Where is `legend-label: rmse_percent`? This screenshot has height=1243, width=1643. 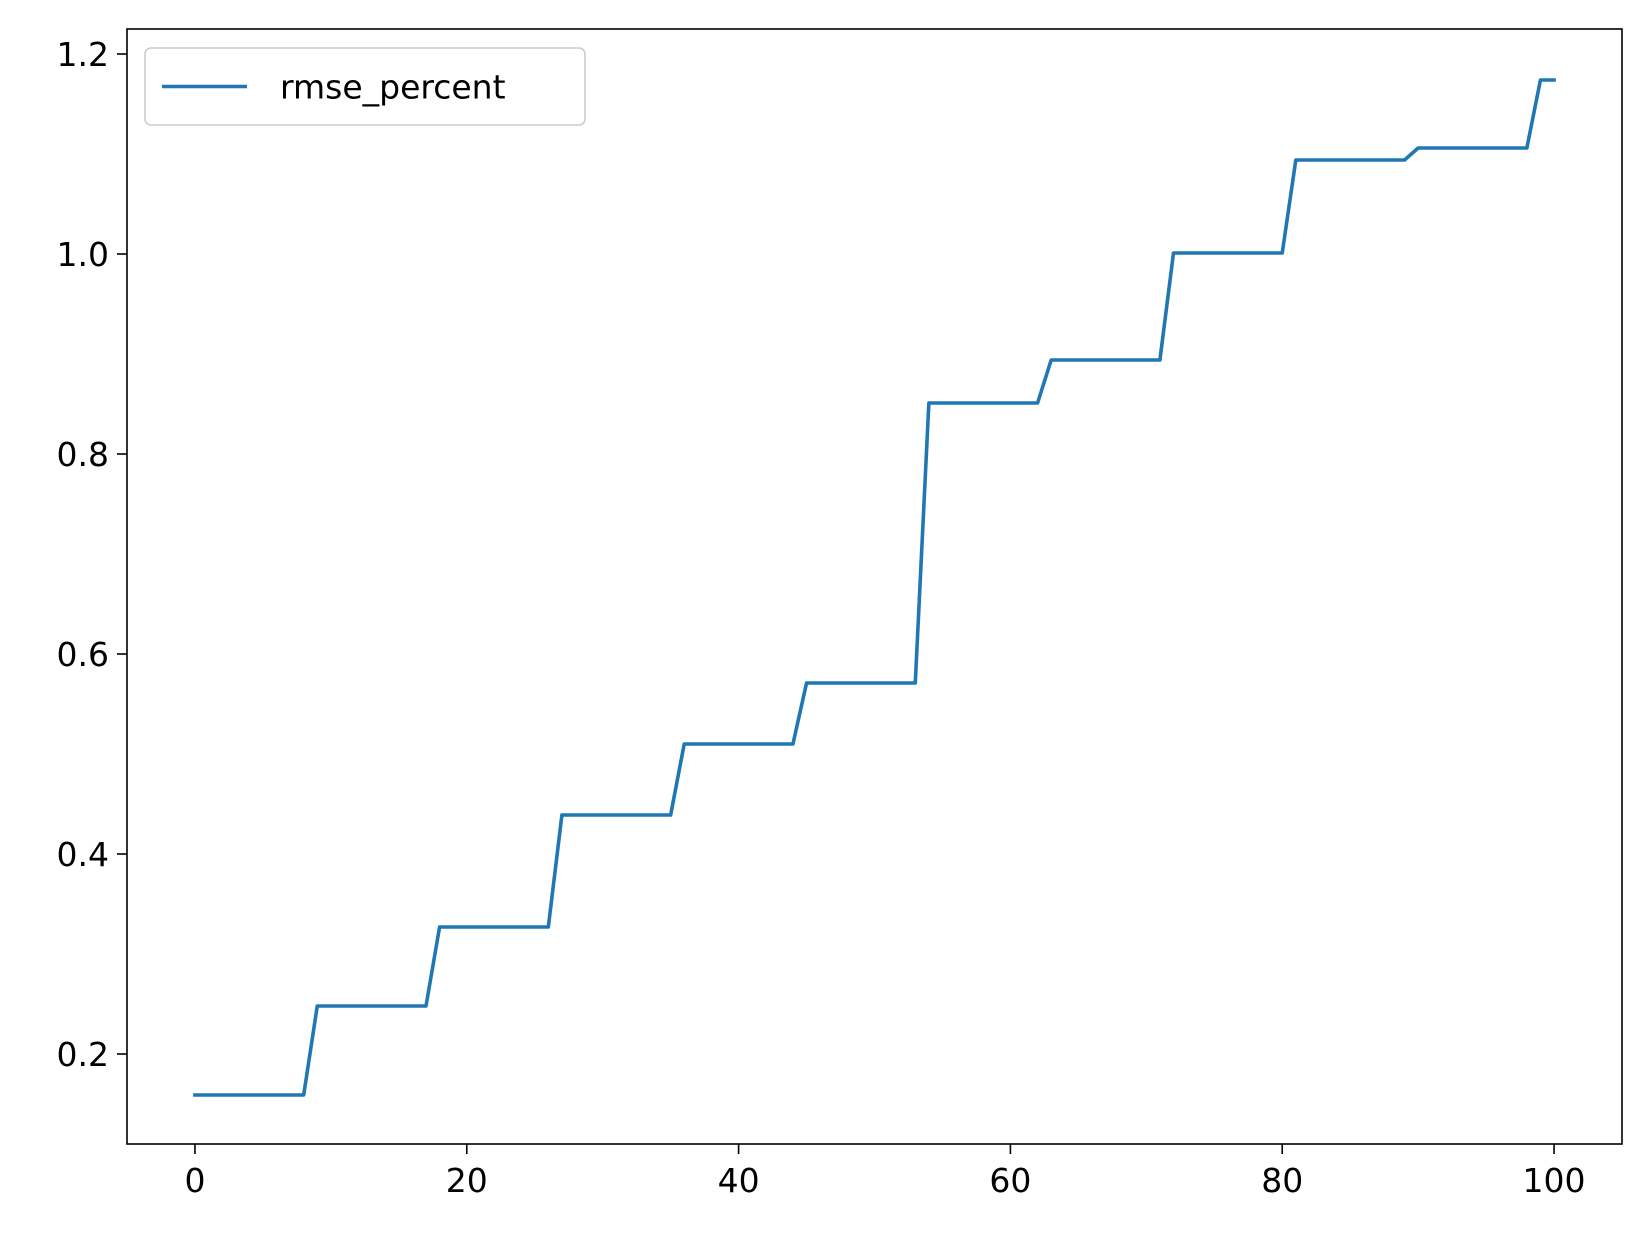 legend-label: rmse_percent is located at coordinates (393, 87).